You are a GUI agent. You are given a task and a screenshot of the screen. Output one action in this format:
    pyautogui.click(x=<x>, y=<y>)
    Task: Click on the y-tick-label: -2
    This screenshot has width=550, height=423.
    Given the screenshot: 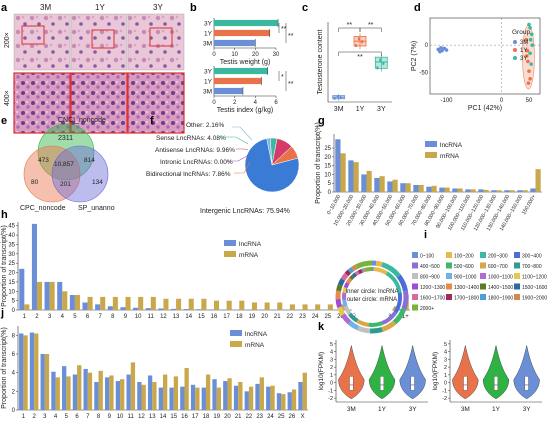 What is the action you would take?
    pyautogui.click(x=330, y=399)
    